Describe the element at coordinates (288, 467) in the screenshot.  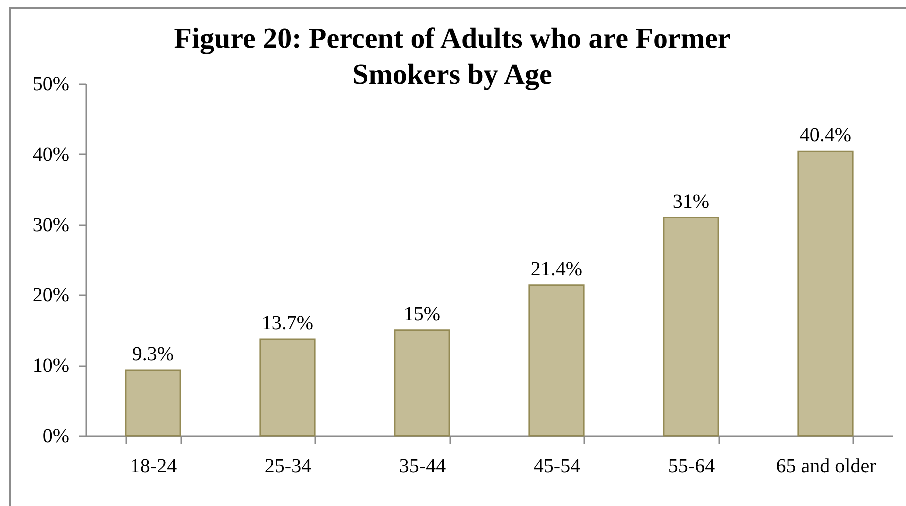
I see `x-tick-label: 25-34` at that location.